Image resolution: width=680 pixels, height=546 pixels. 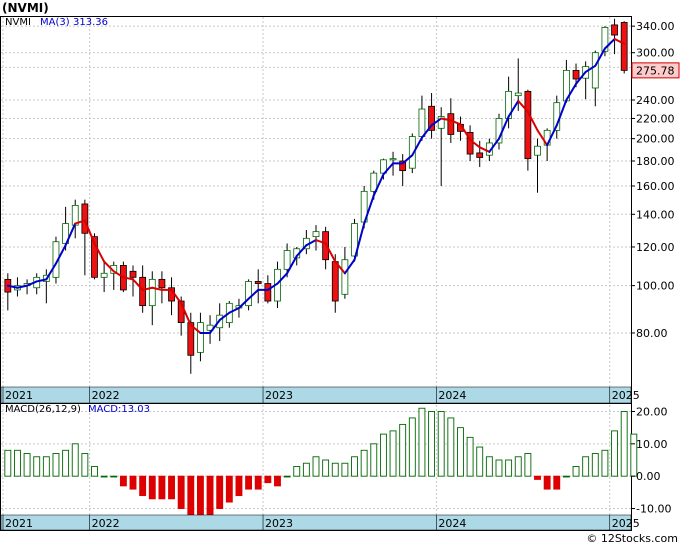 I want to click on y-tick-label: 140.00, so click(x=655, y=214).